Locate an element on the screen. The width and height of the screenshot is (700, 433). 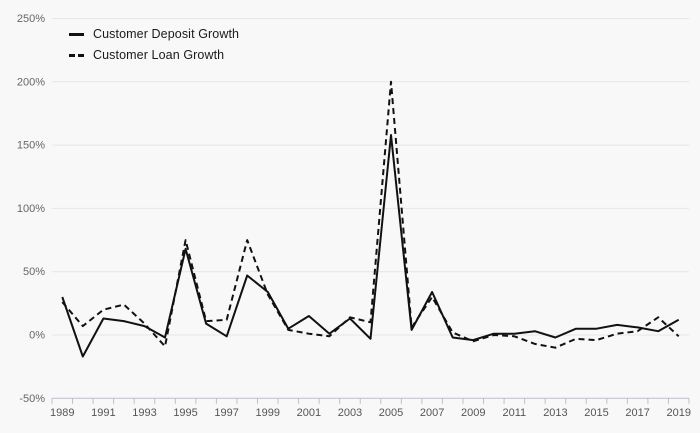
x-tick-label: 2015 is located at coordinates (596, 413).